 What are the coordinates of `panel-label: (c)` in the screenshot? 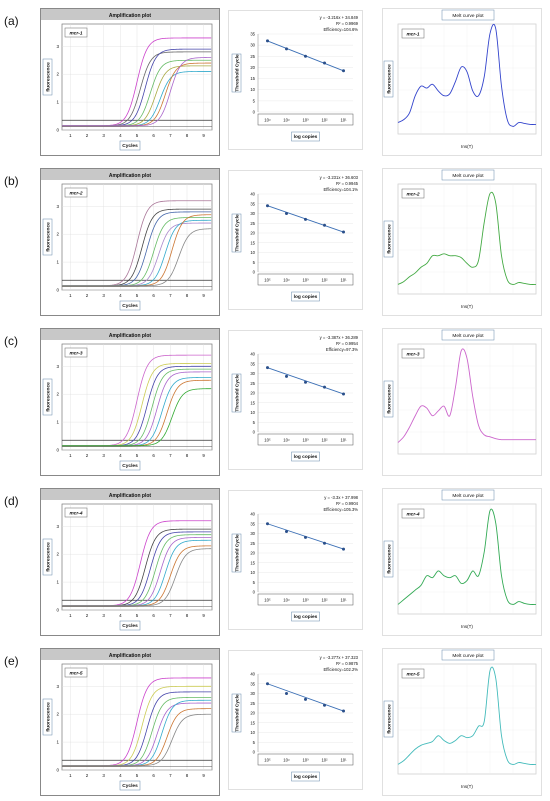 It's located at (11, 341).